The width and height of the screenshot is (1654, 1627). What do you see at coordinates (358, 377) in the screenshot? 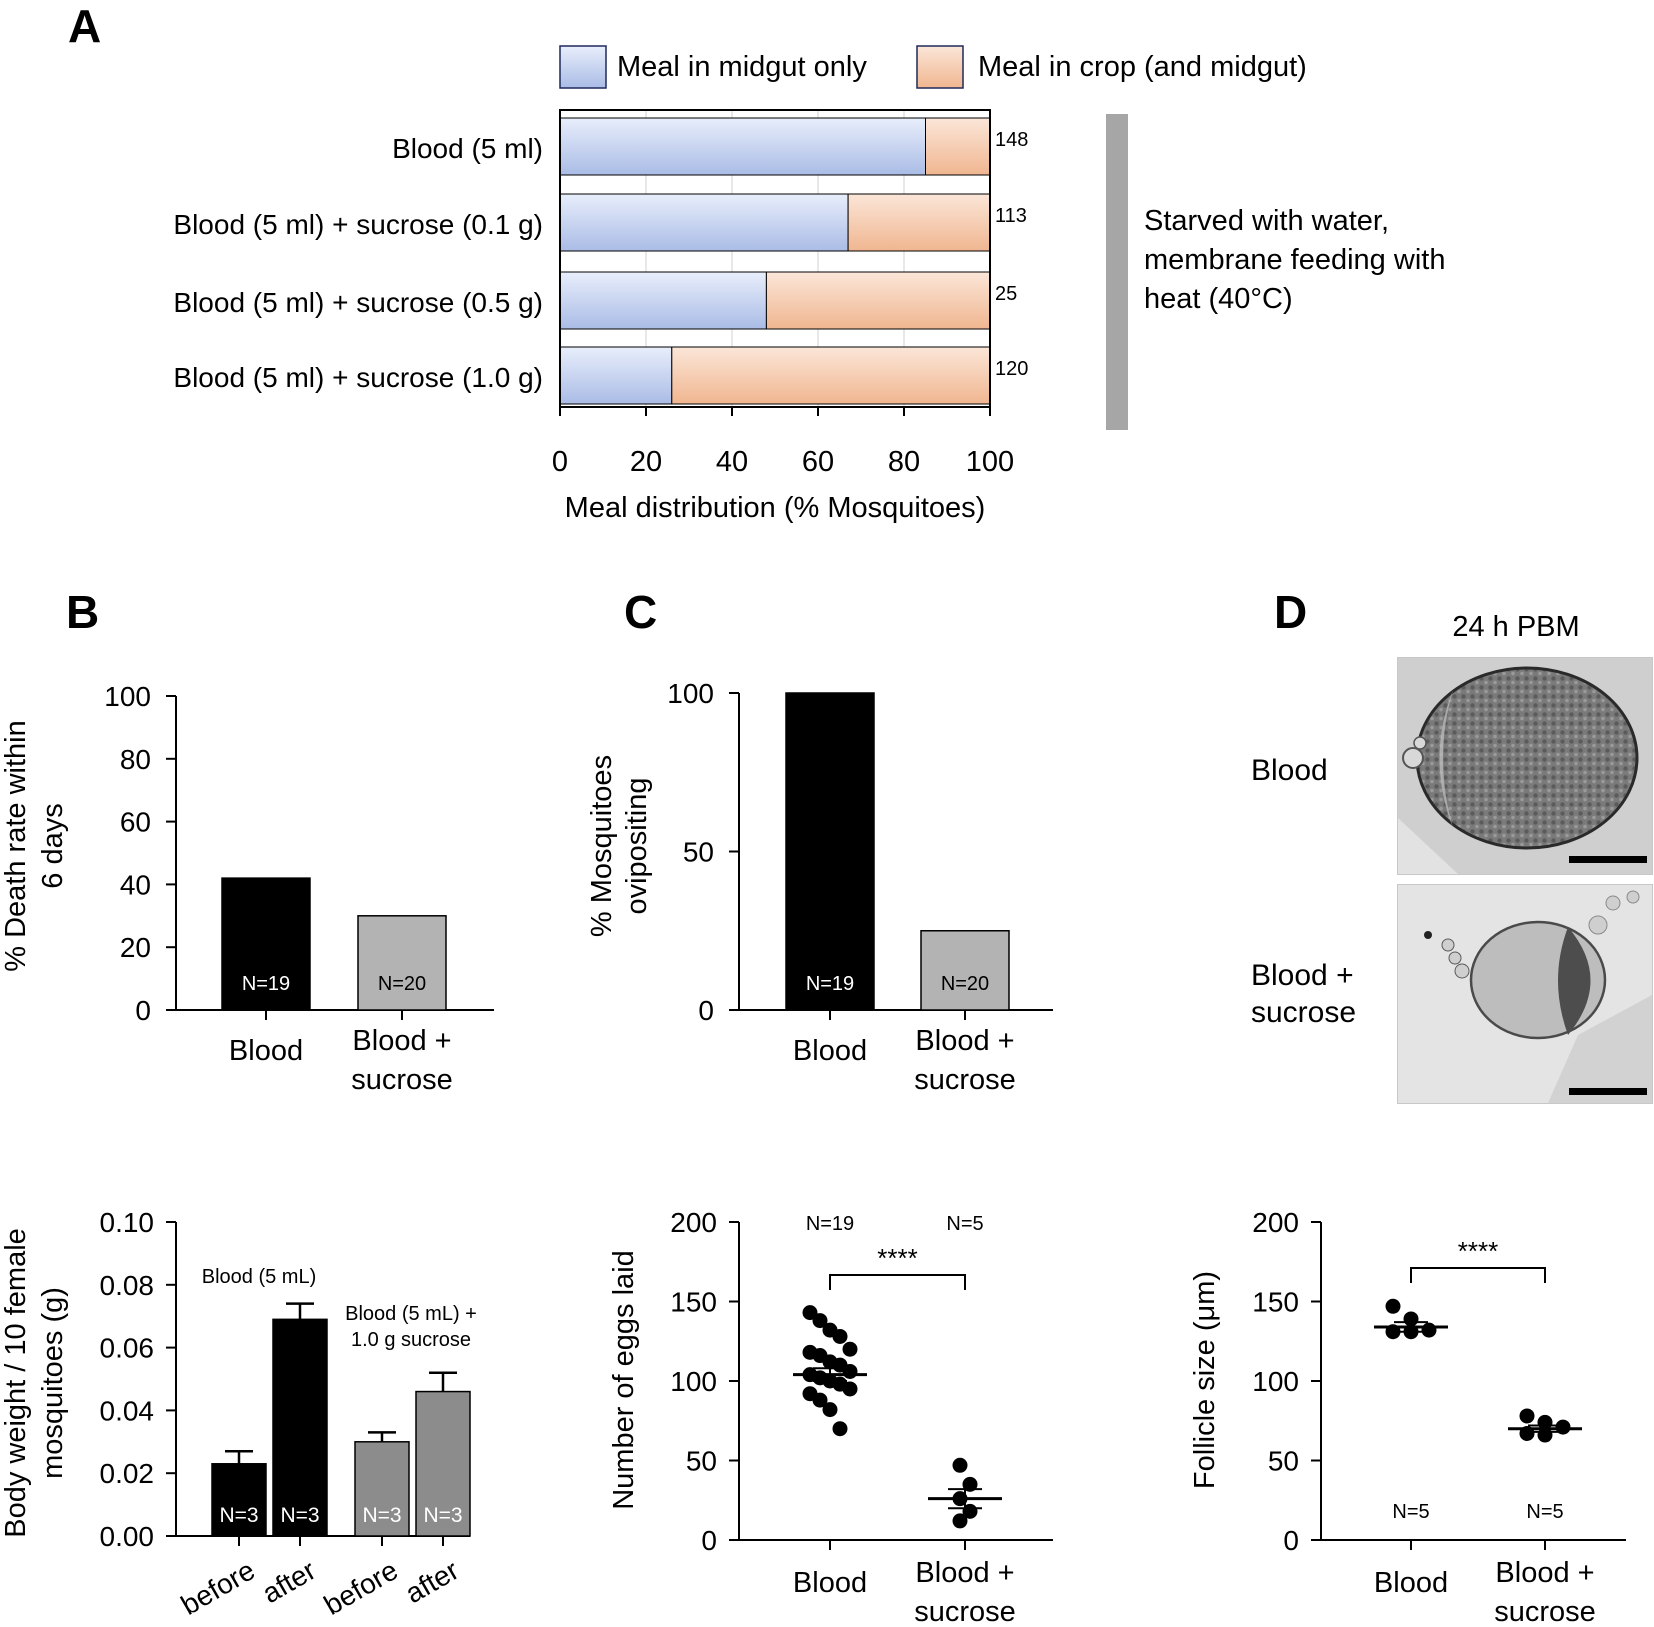
I see `category-label: Blood (5 ml) + sucrose (1.0 g)` at bounding box center [358, 377].